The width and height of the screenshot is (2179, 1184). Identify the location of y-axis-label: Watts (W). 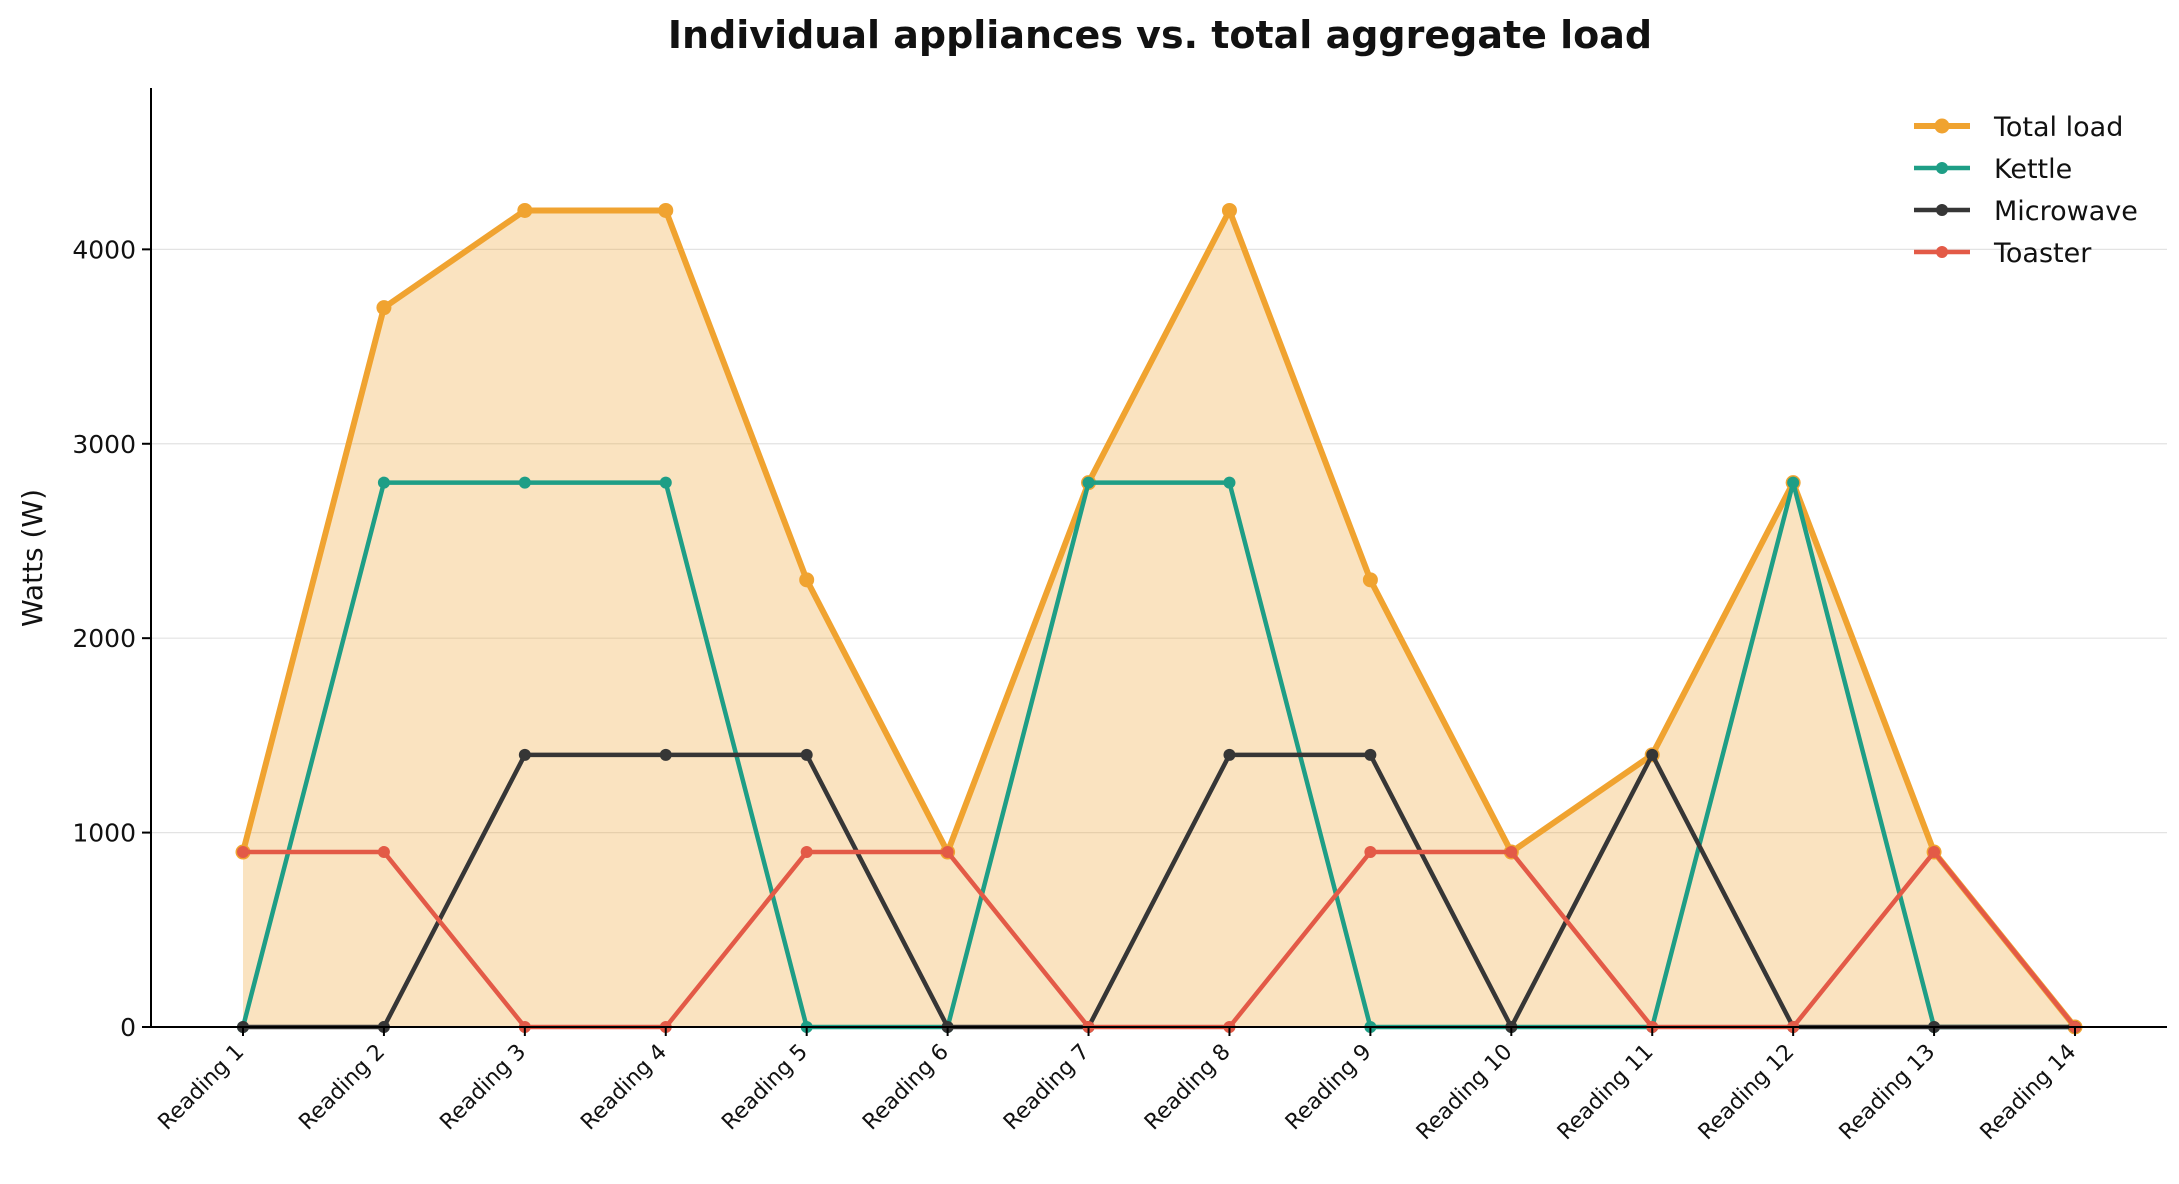
(32, 558).